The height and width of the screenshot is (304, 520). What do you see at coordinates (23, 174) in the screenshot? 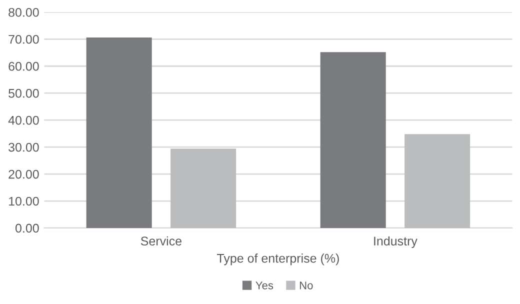
I see `y-tick-label: 20.00` at bounding box center [23, 174].